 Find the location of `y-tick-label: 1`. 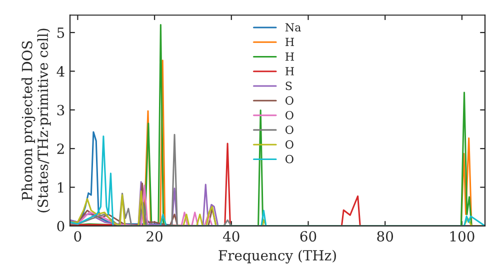

y-tick-label: 1 is located at coordinates (61, 187).